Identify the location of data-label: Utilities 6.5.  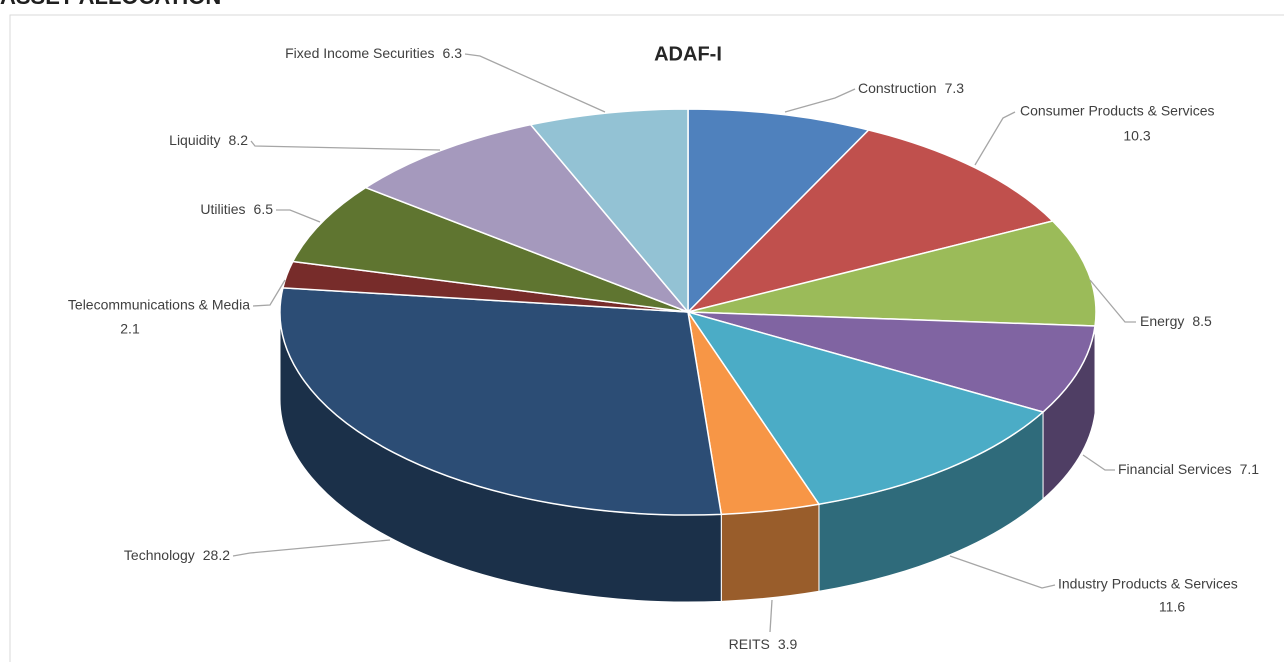
(236, 209).